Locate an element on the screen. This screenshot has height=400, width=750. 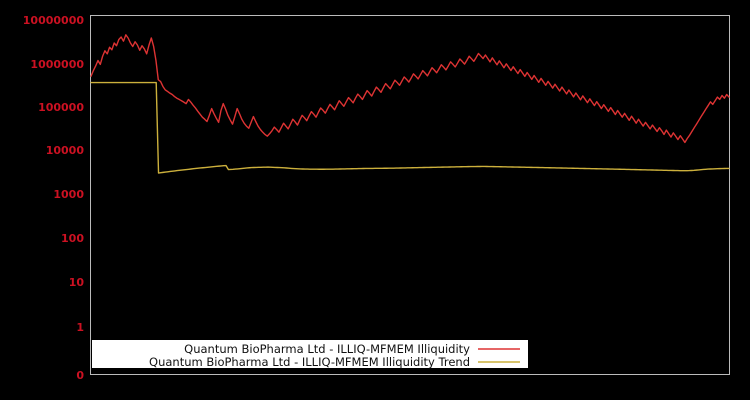
y-tick-label-7: 1 is located at coordinates (80, 327).